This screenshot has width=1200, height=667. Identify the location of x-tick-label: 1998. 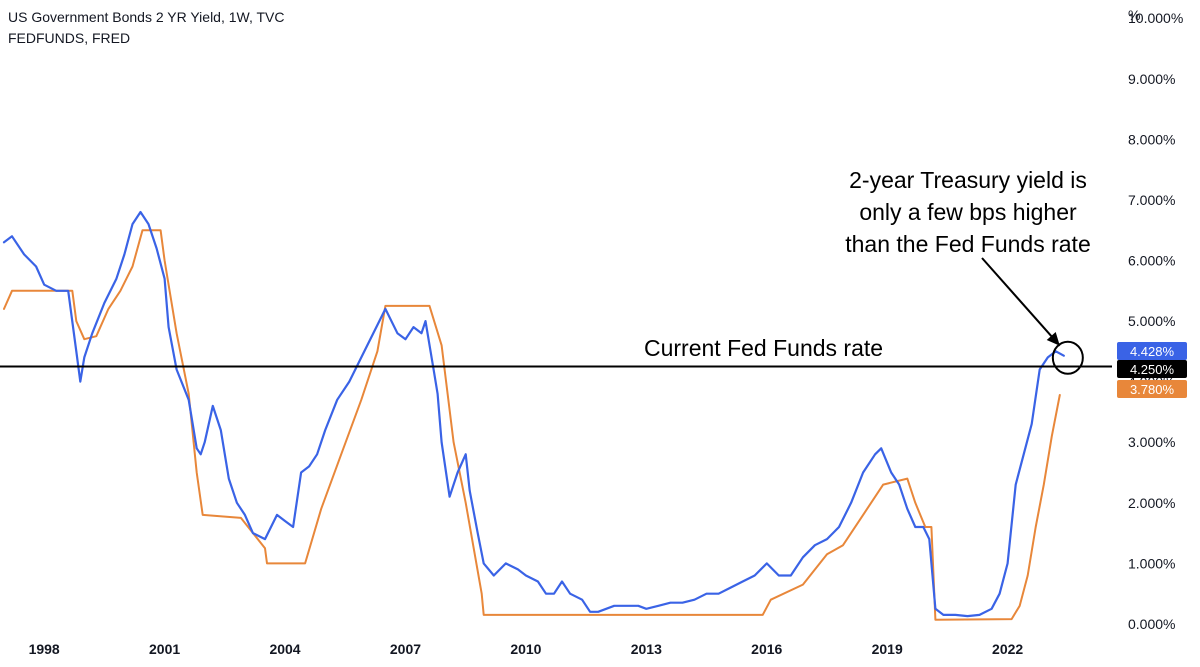
(44, 649).